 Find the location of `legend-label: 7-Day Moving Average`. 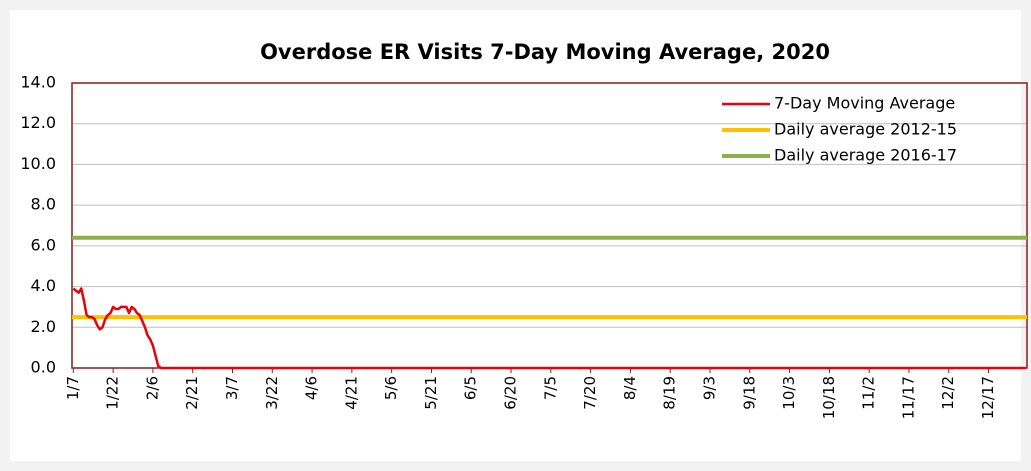

legend-label: 7-Day Moving Average is located at coordinates (864, 103).